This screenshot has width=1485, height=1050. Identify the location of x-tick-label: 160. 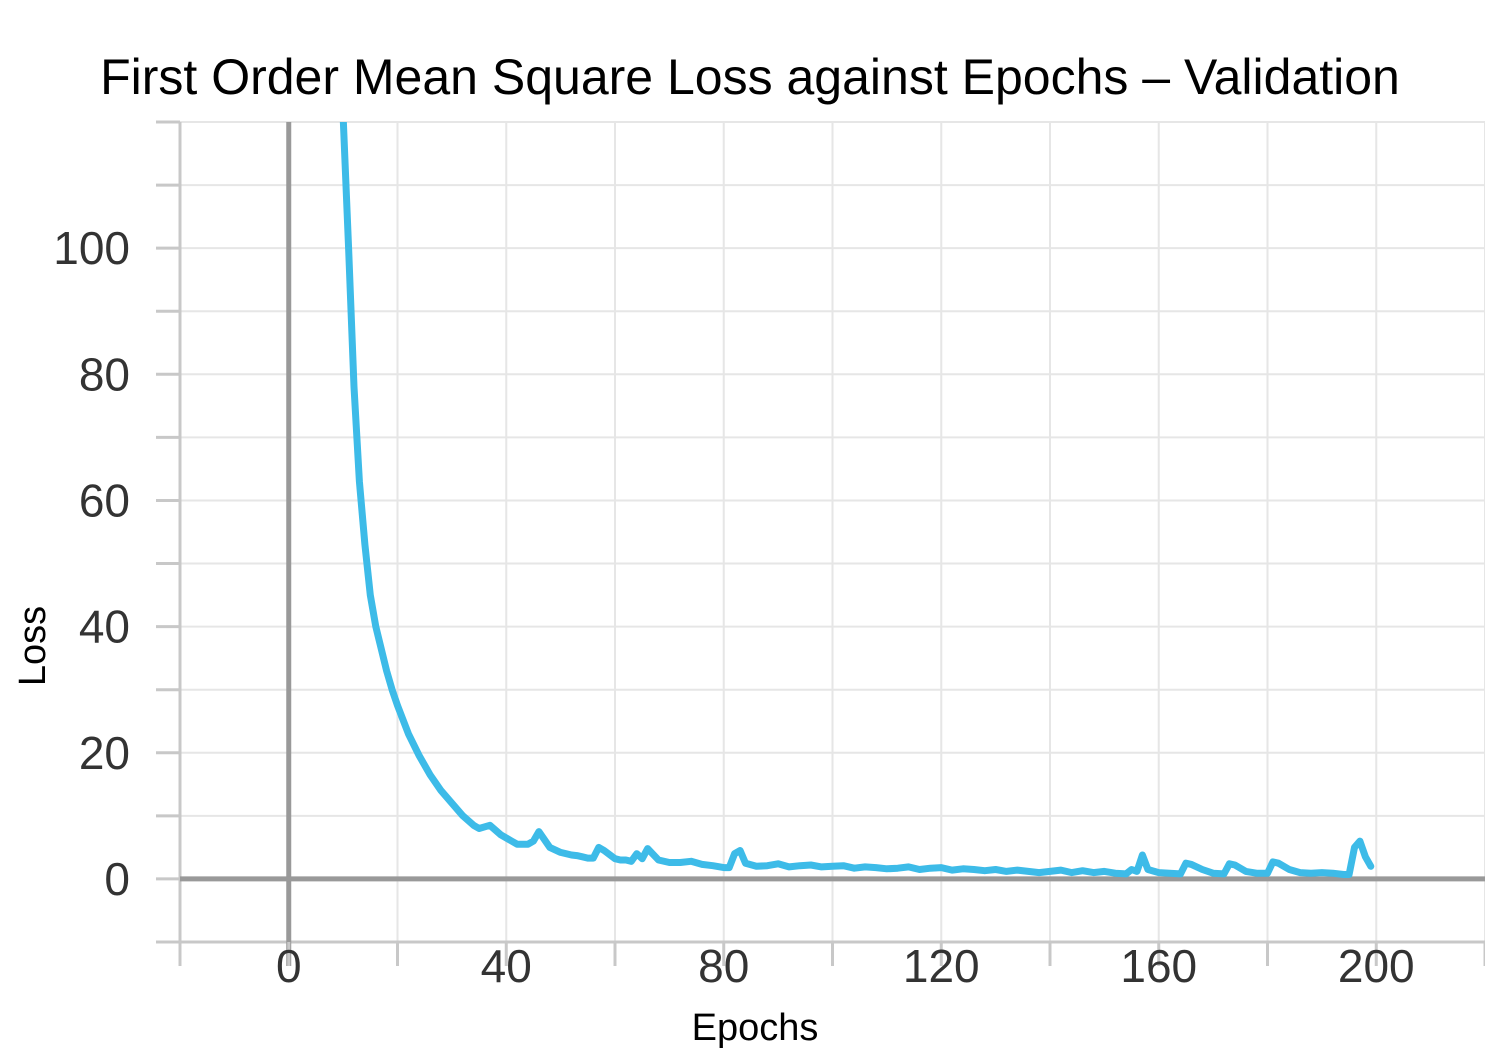
(1158, 966).